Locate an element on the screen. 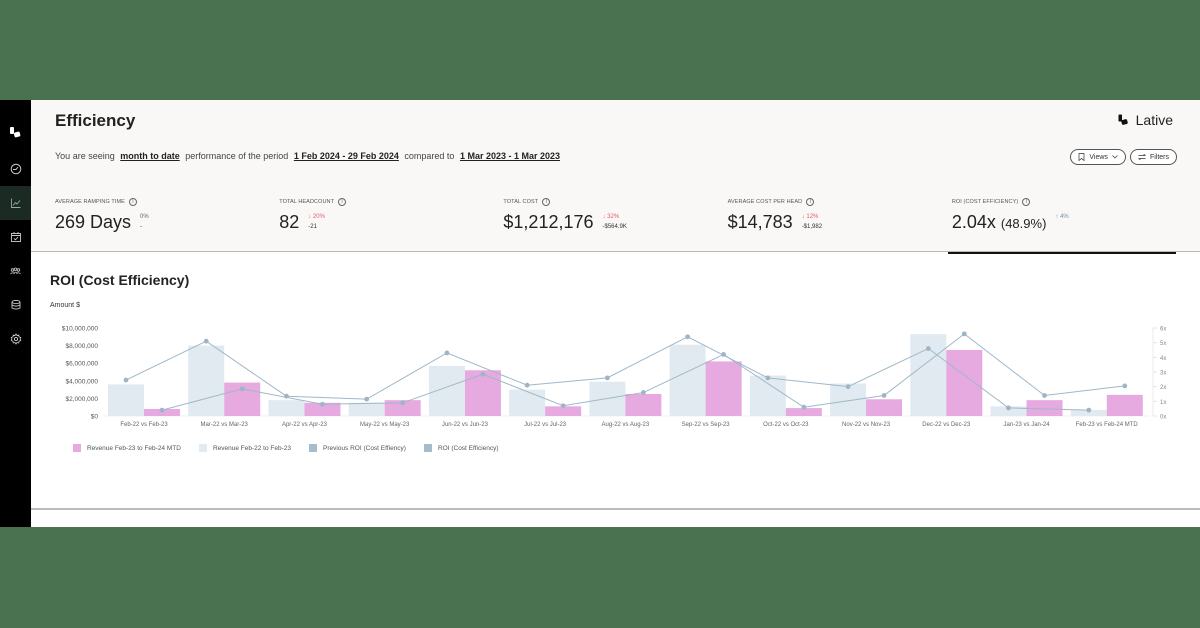  bookmark-icon is located at coordinates (1082, 157).